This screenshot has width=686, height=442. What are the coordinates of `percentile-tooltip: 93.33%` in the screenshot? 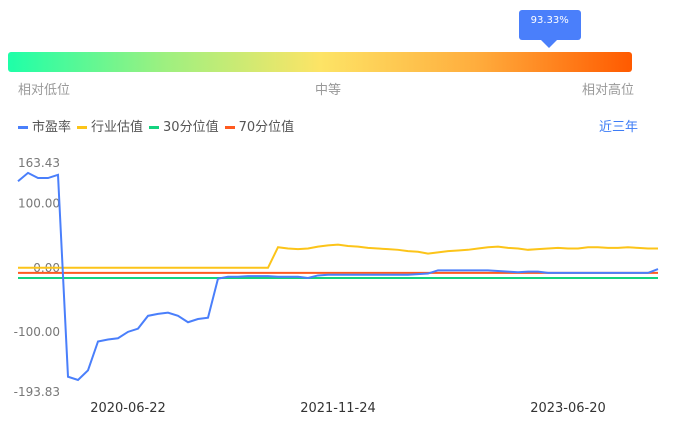 It's located at (549, 29).